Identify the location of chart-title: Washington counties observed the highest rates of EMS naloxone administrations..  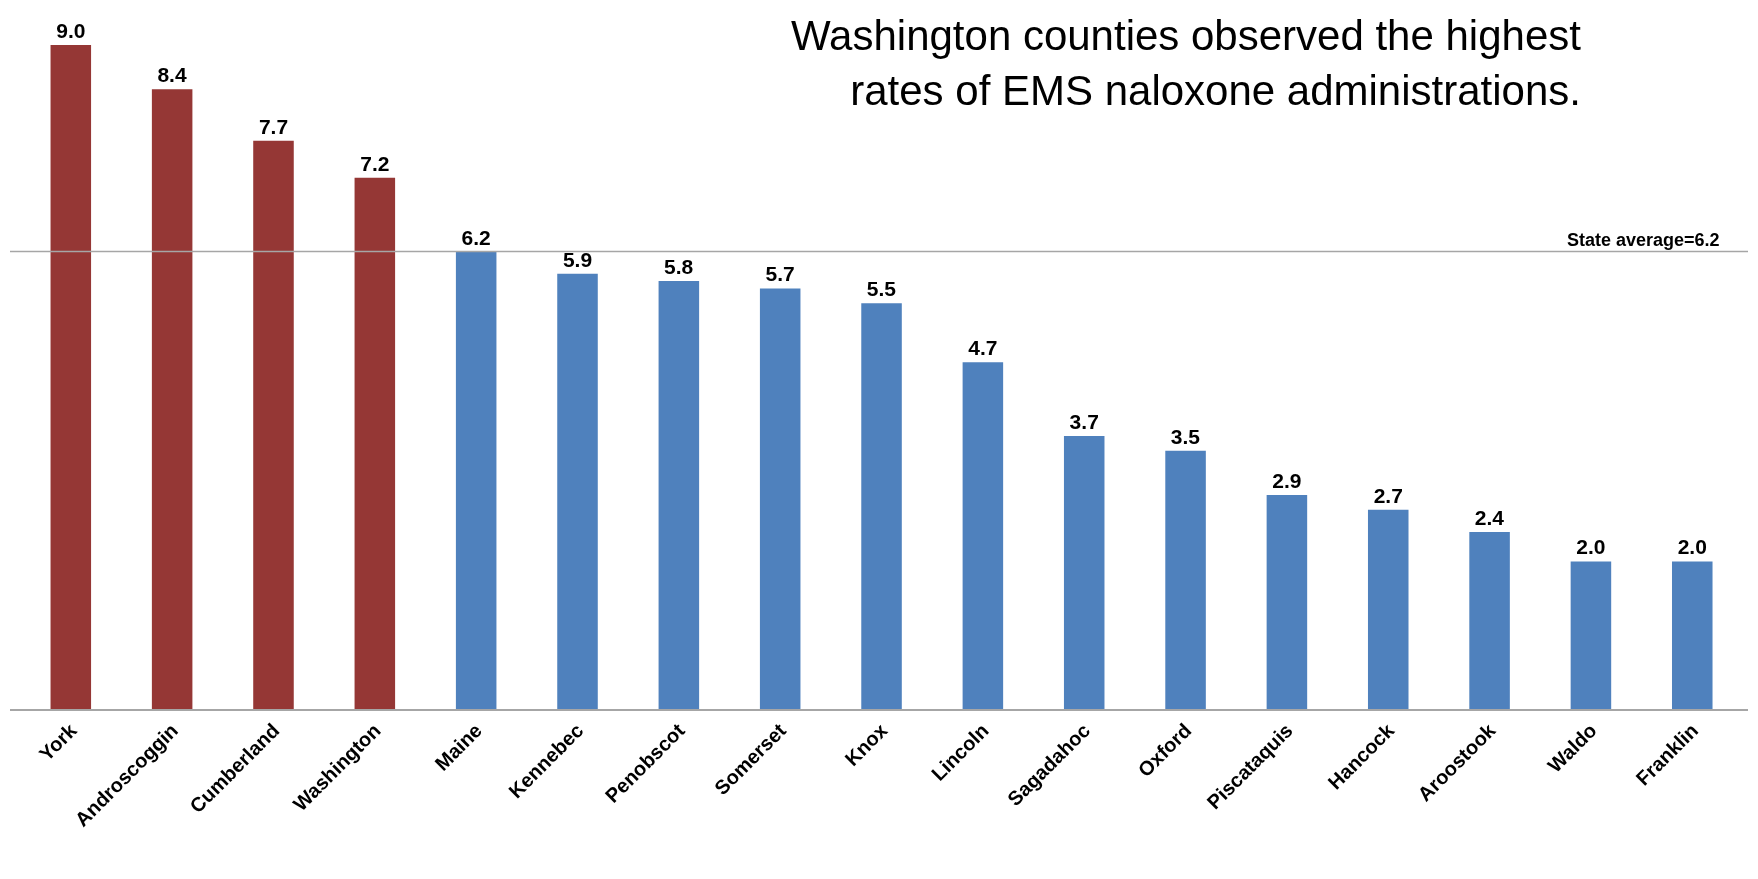
(1186, 63).